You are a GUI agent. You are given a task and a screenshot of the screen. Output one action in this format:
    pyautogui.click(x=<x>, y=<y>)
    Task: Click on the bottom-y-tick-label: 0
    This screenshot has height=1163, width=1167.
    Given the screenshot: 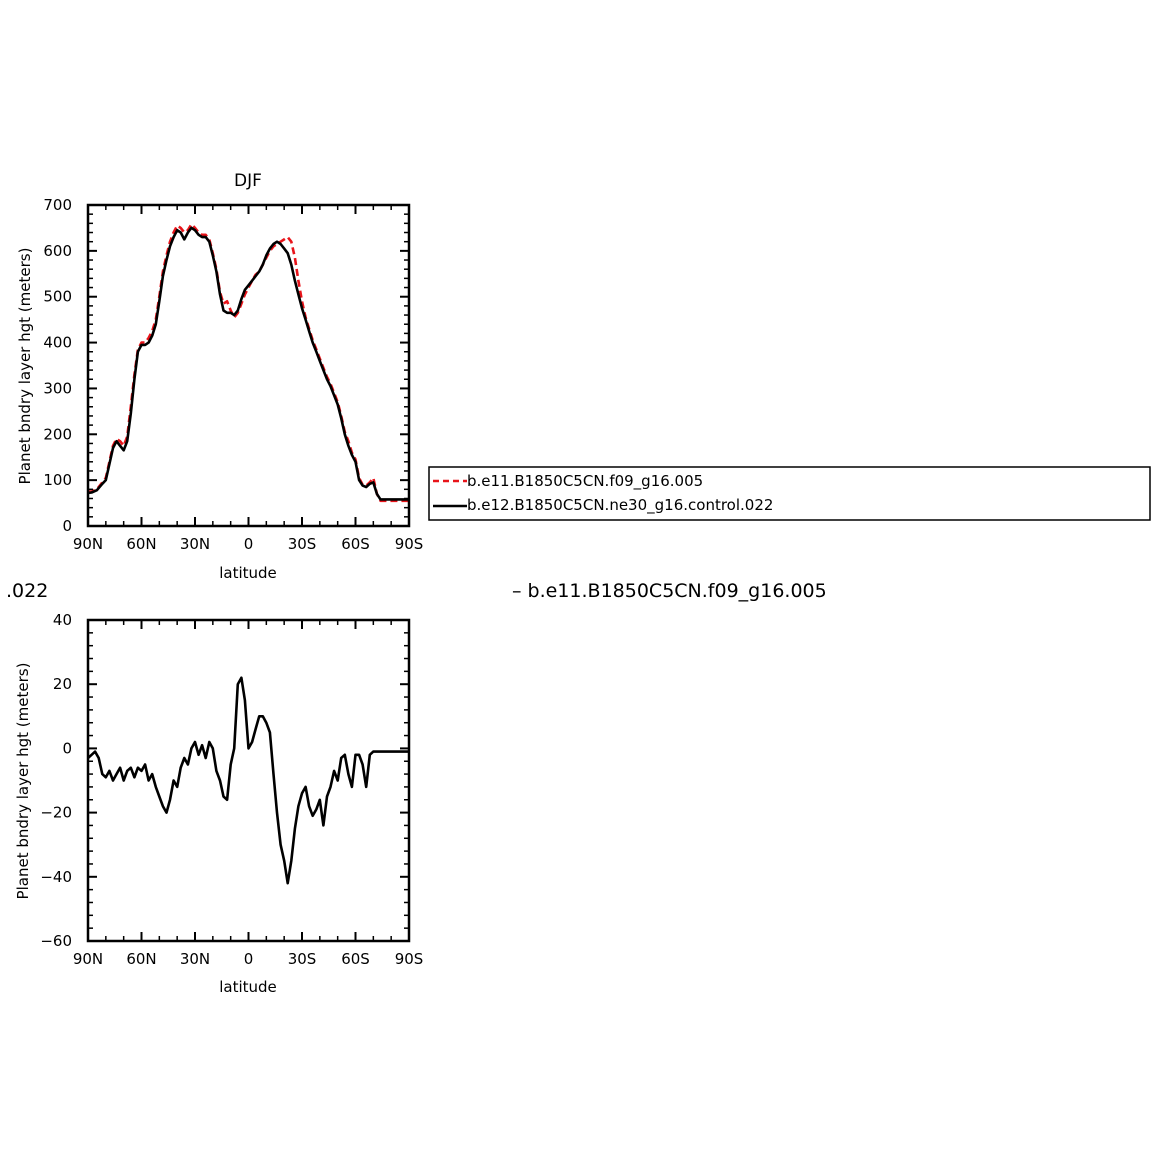 What is the action you would take?
    pyautogui.click(x=67, y=748)
    